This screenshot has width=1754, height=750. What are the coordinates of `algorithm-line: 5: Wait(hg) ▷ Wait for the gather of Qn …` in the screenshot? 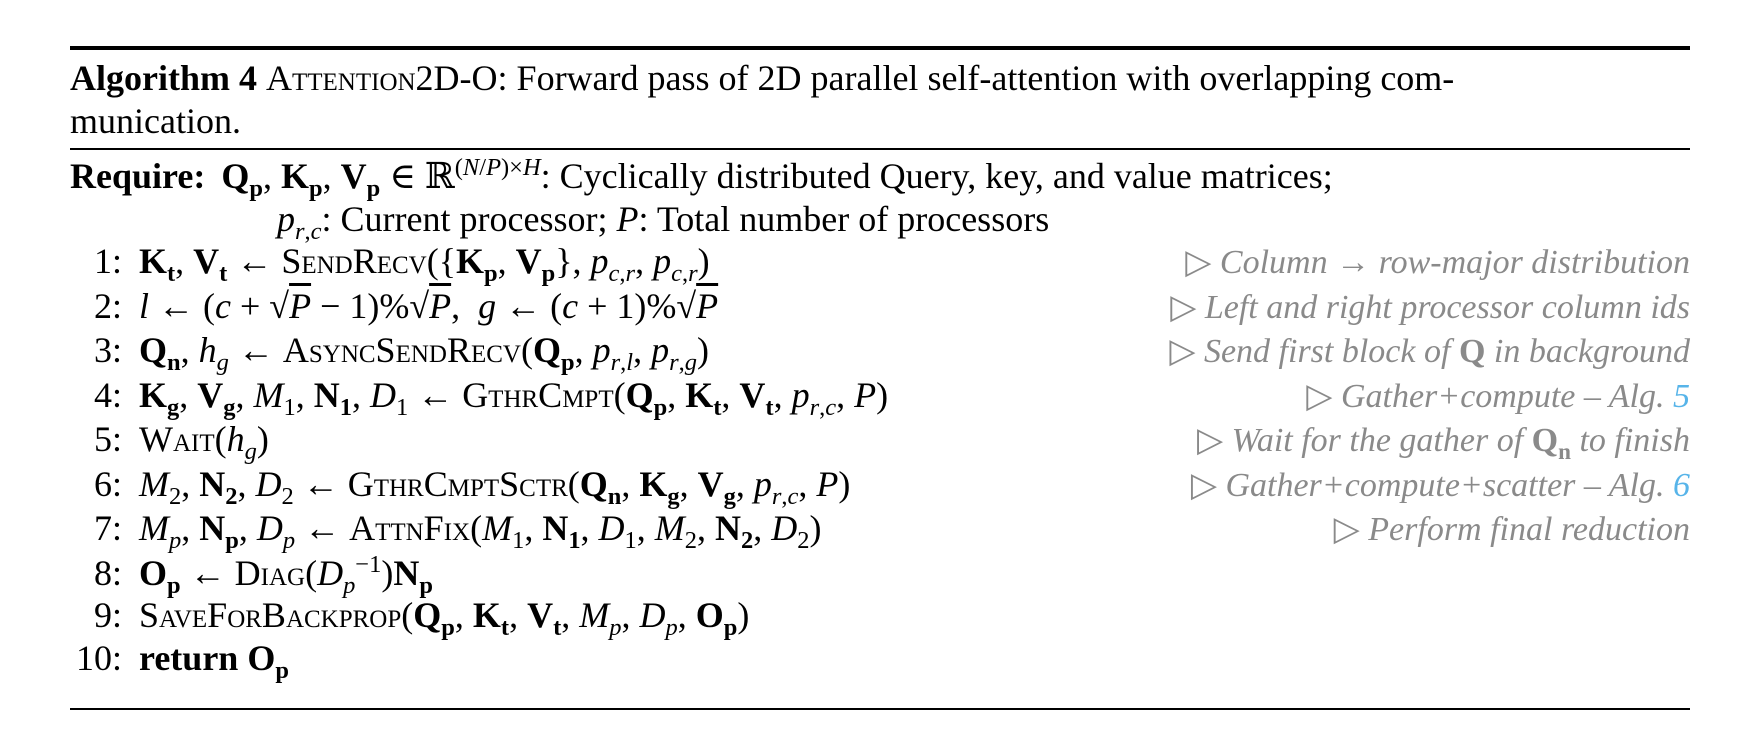 It's located at (880, 442).